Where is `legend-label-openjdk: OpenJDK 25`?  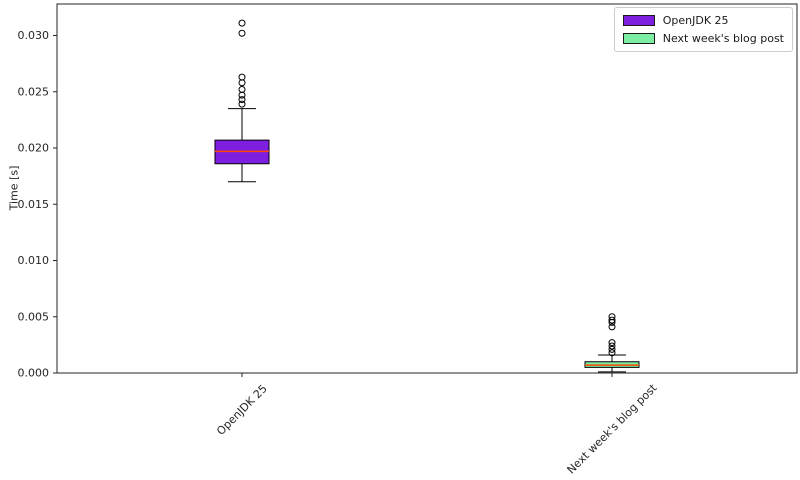 legend-label-openjdk: OpenJDK 25 is located at coordinates (695, 20).